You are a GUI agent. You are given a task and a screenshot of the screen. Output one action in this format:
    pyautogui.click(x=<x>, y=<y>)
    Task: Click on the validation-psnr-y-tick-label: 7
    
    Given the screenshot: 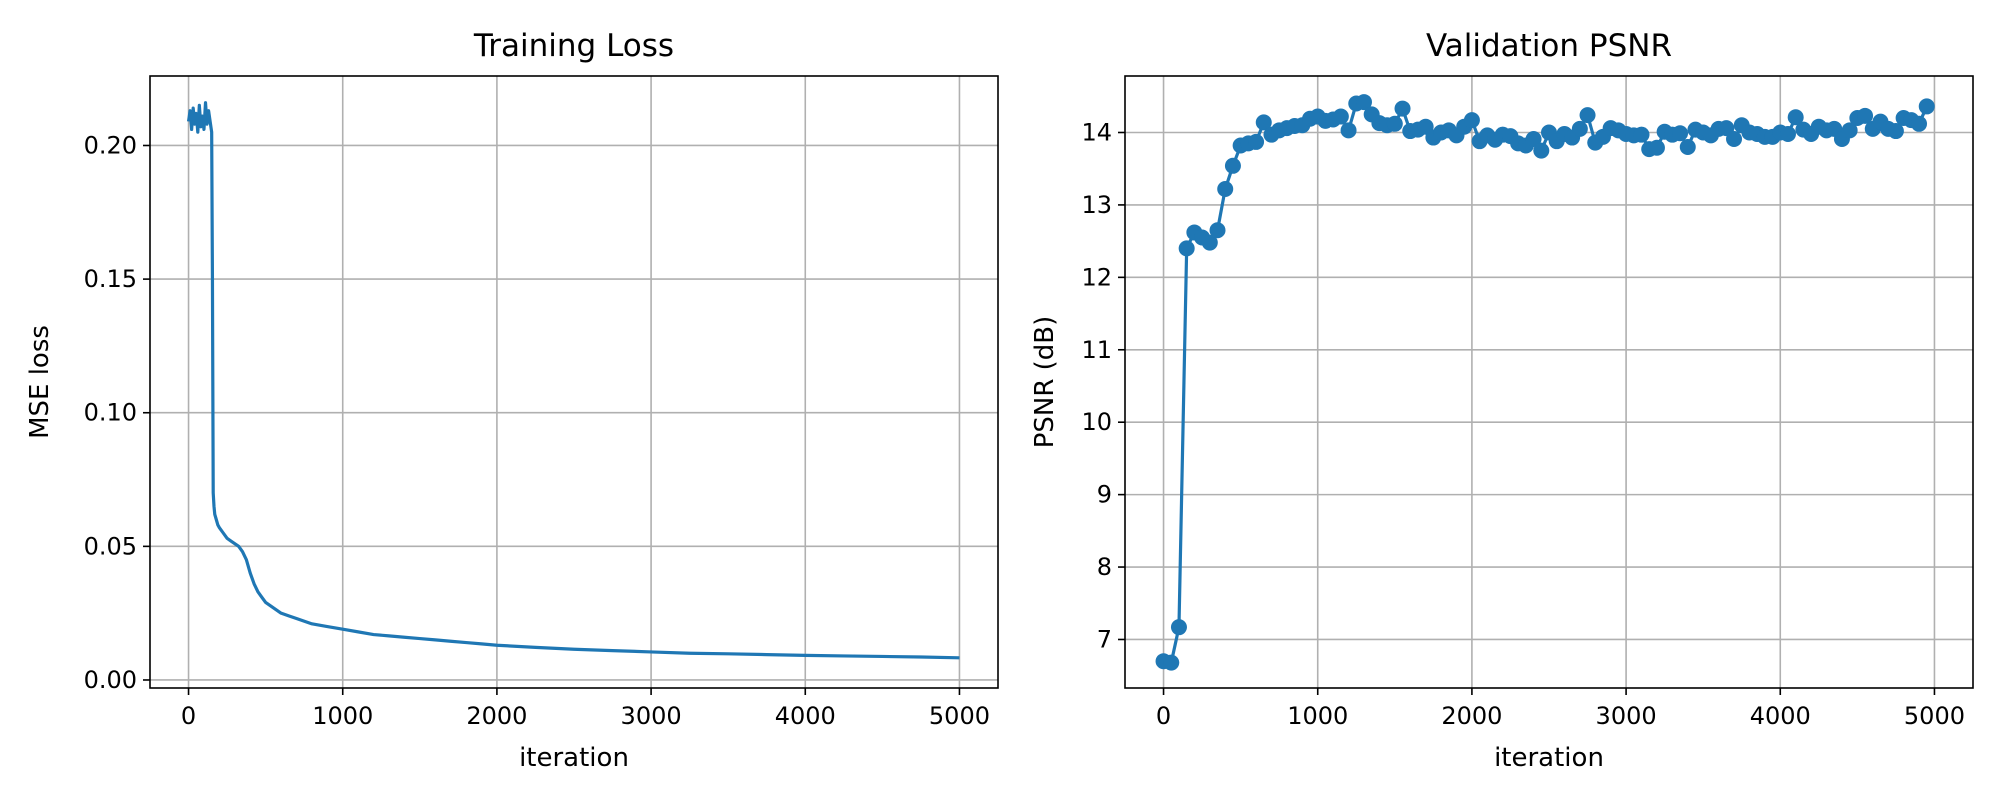 What is the action you would take?
    pyautogui.click(x=1104, y=639)
    